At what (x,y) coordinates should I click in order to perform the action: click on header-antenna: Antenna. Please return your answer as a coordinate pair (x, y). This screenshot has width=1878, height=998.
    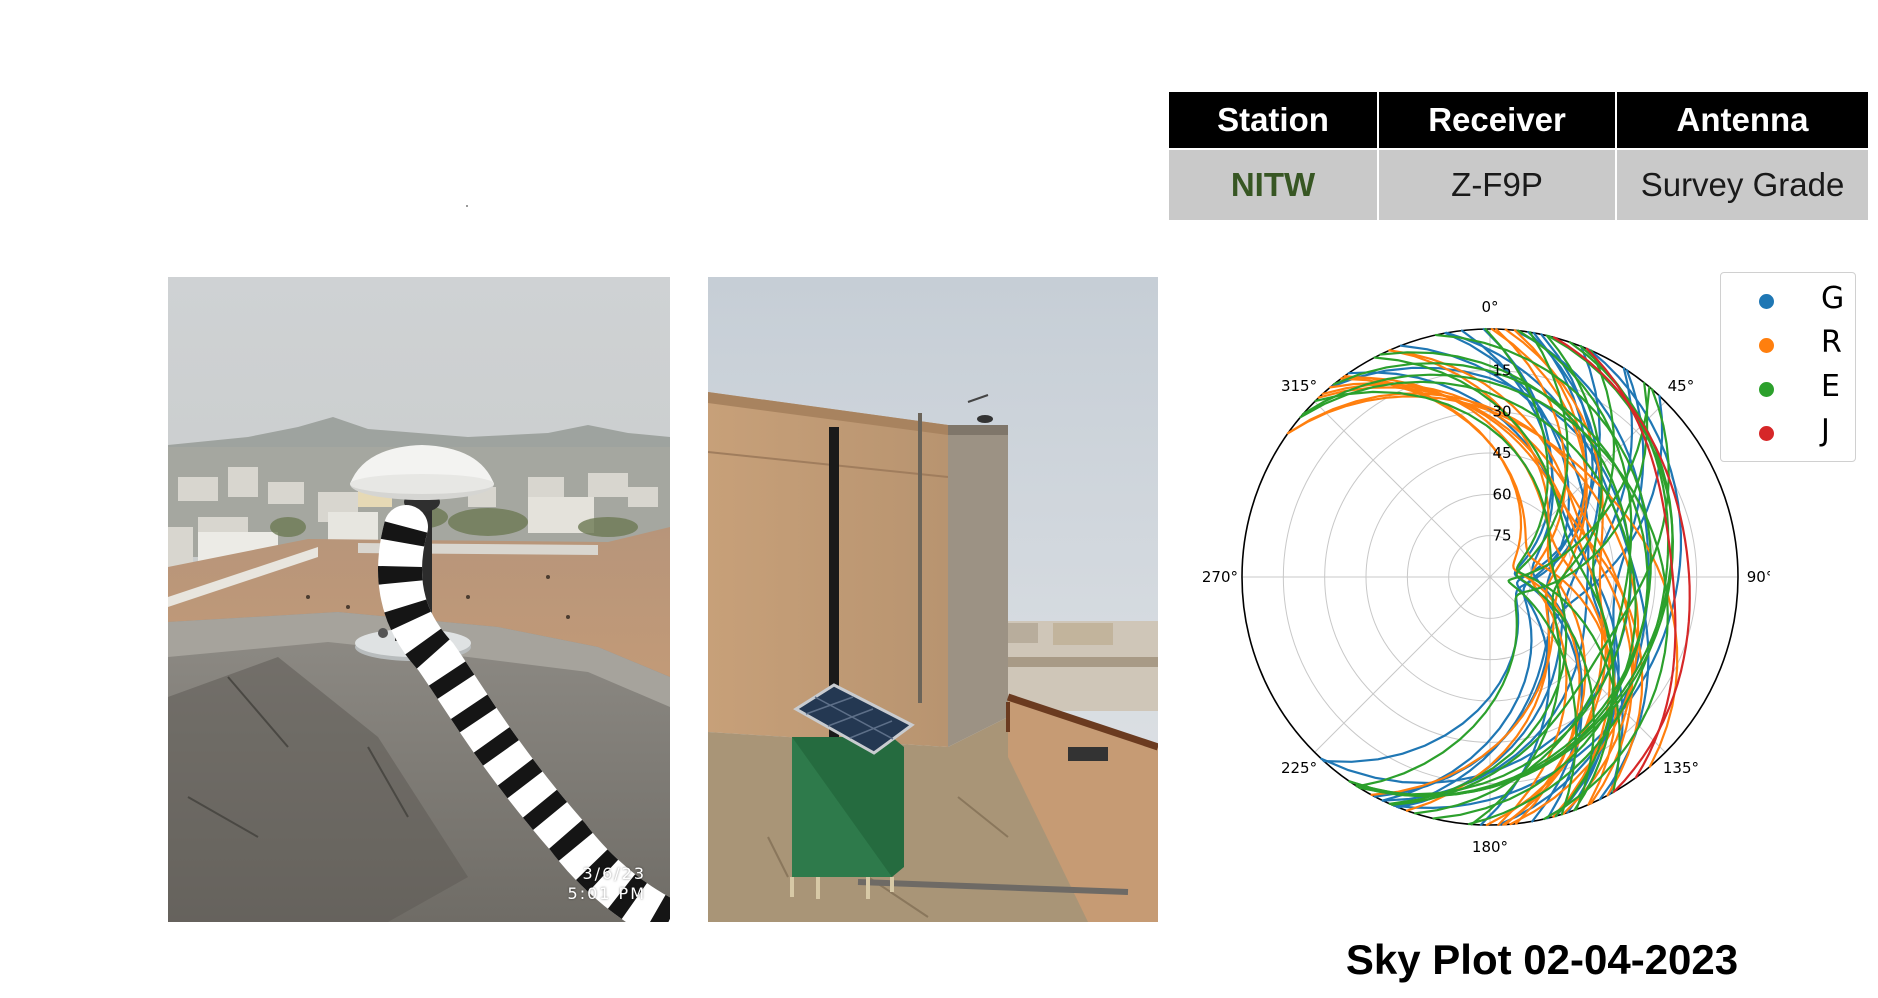
    Looking at the image, I should click on (1742, 120).